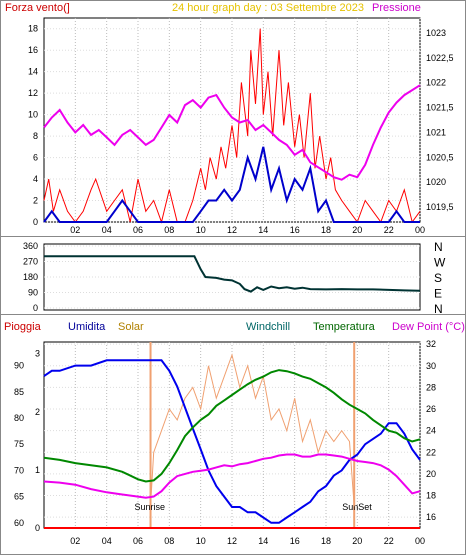 Image resolution: width=466 pixels, height=555 pixels. What do you see at coordinates (138, 541) in the screenshot?
I see `panel3-x-tick-label: 06` at bounding box center [138, 541].